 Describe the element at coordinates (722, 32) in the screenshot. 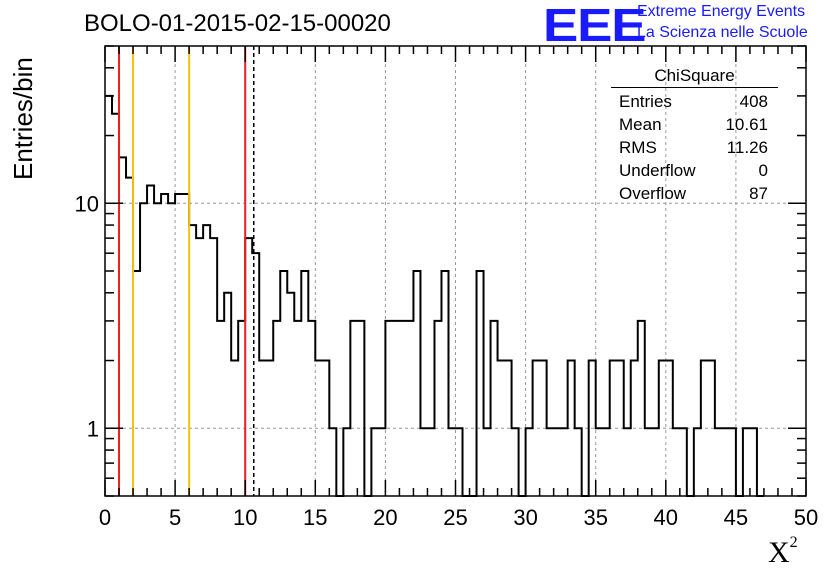

I see `logo-line-2: La Scienza nelle Scuole` at that location.